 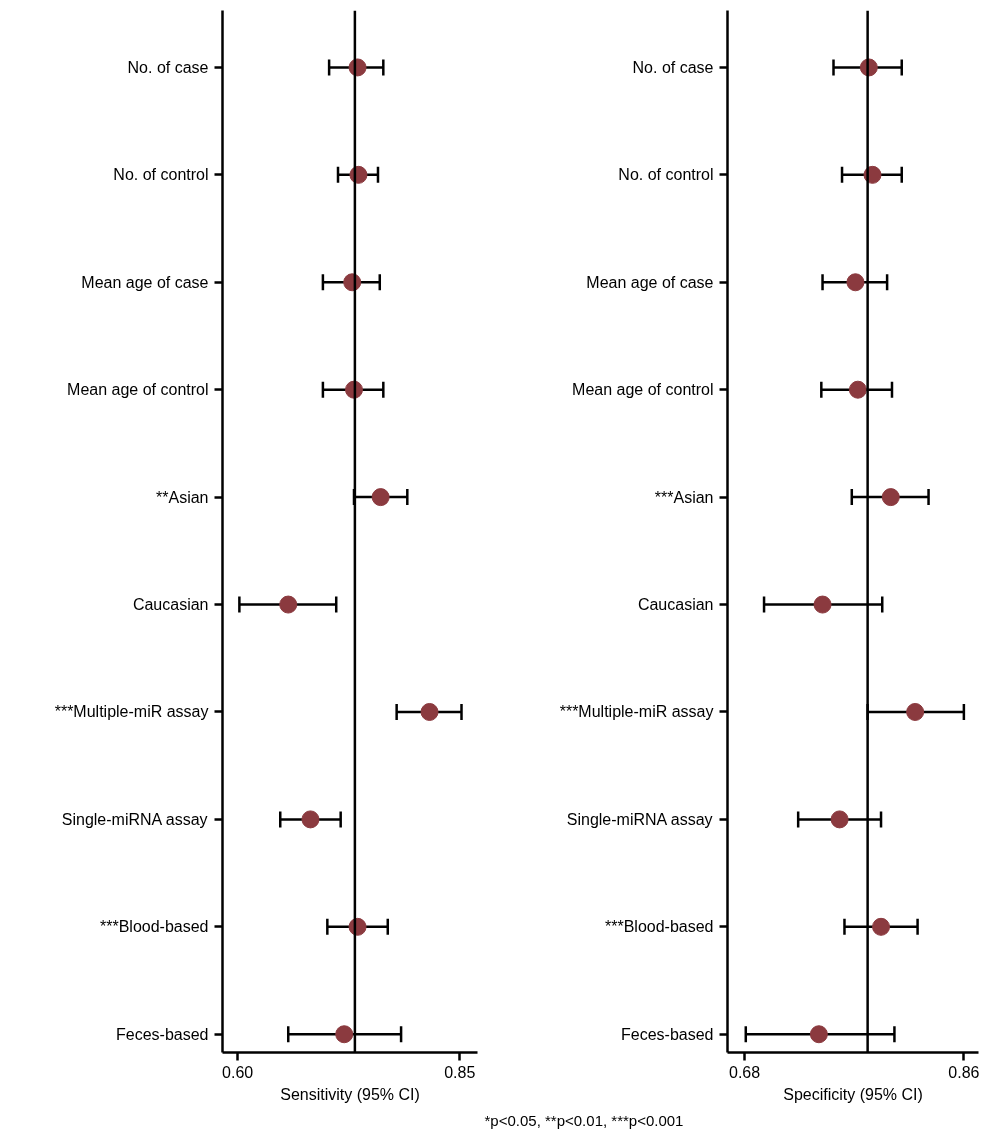 What do you see at coordinates (238, 1072) in the screenshot?
I see `x-tick-label: 0.60` at bounding box center [238, 1072].